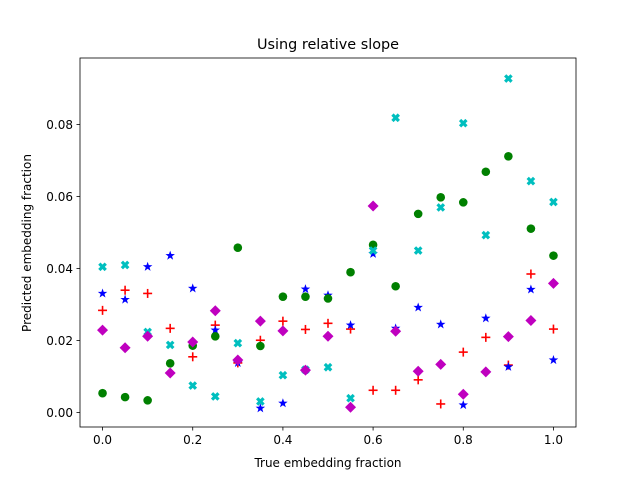  What do you see at coordinates (463, 440) in the screenshot?
I see `x-tick-label: 0.8` at bounding box center [463, 440].